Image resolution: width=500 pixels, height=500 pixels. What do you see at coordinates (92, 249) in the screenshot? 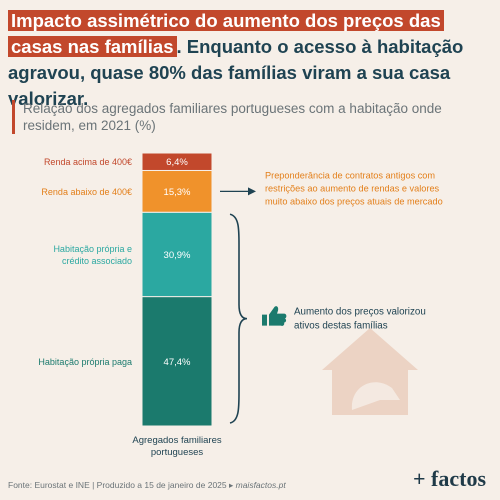
I see `category-label-habitacao-propria-e-credito-associado-line1: Habitação própria e` at bounding box center [92, 249].